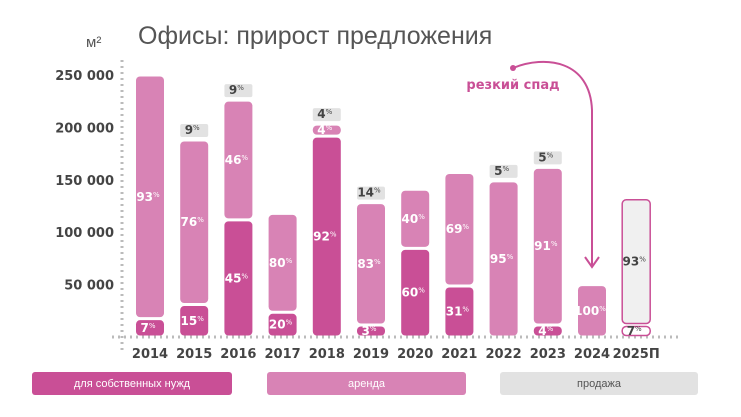 The height and width of the screenshot is (417, 741). I want to click on x-tick-label: 2022, so click(504, 354).